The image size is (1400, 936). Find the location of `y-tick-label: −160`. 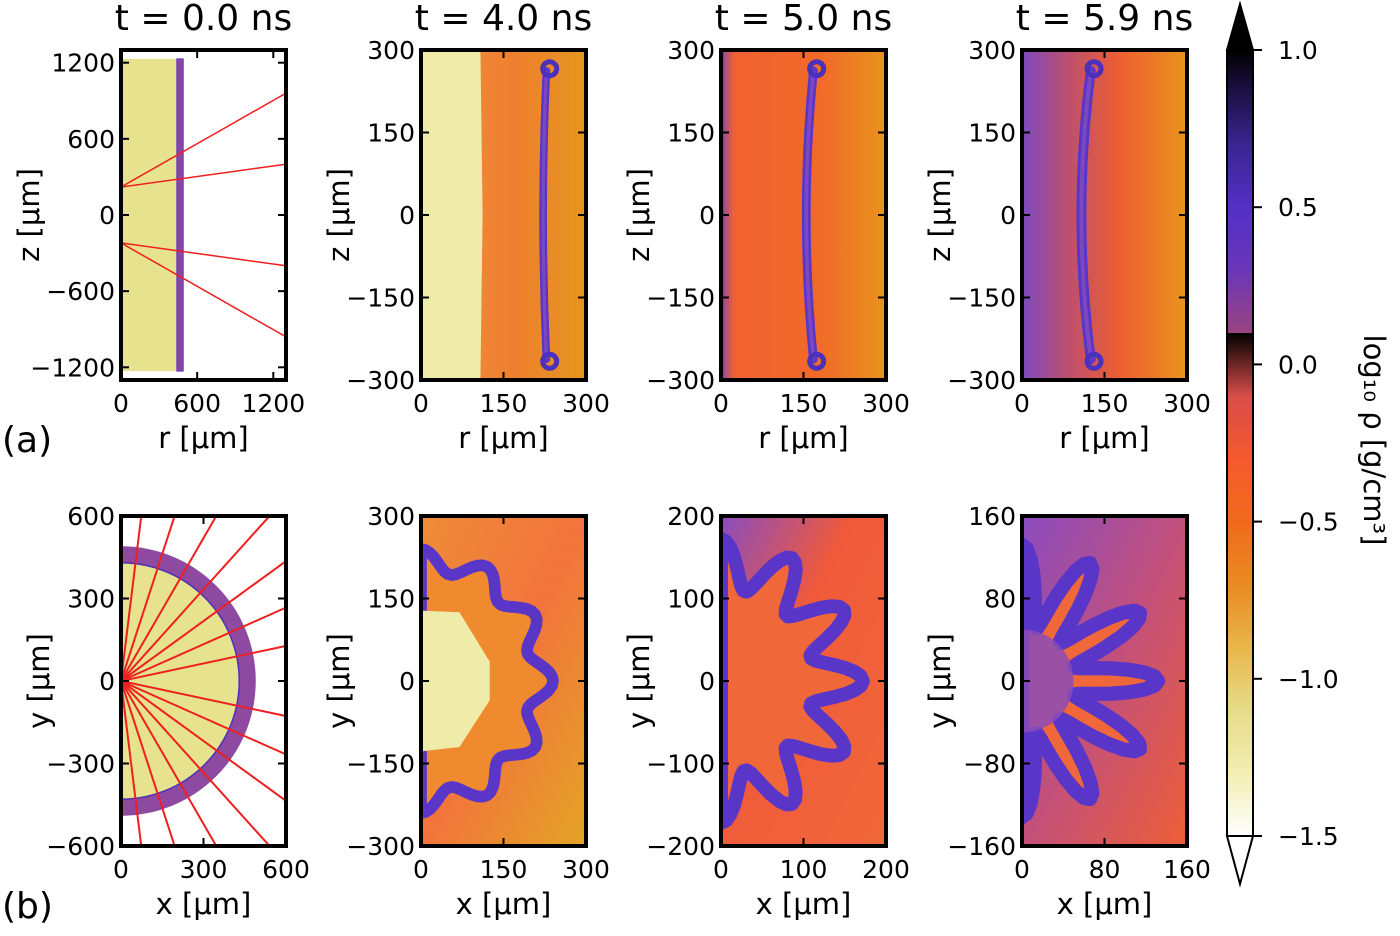

y-tick-label: −160 is located at coordinates (981, 846).